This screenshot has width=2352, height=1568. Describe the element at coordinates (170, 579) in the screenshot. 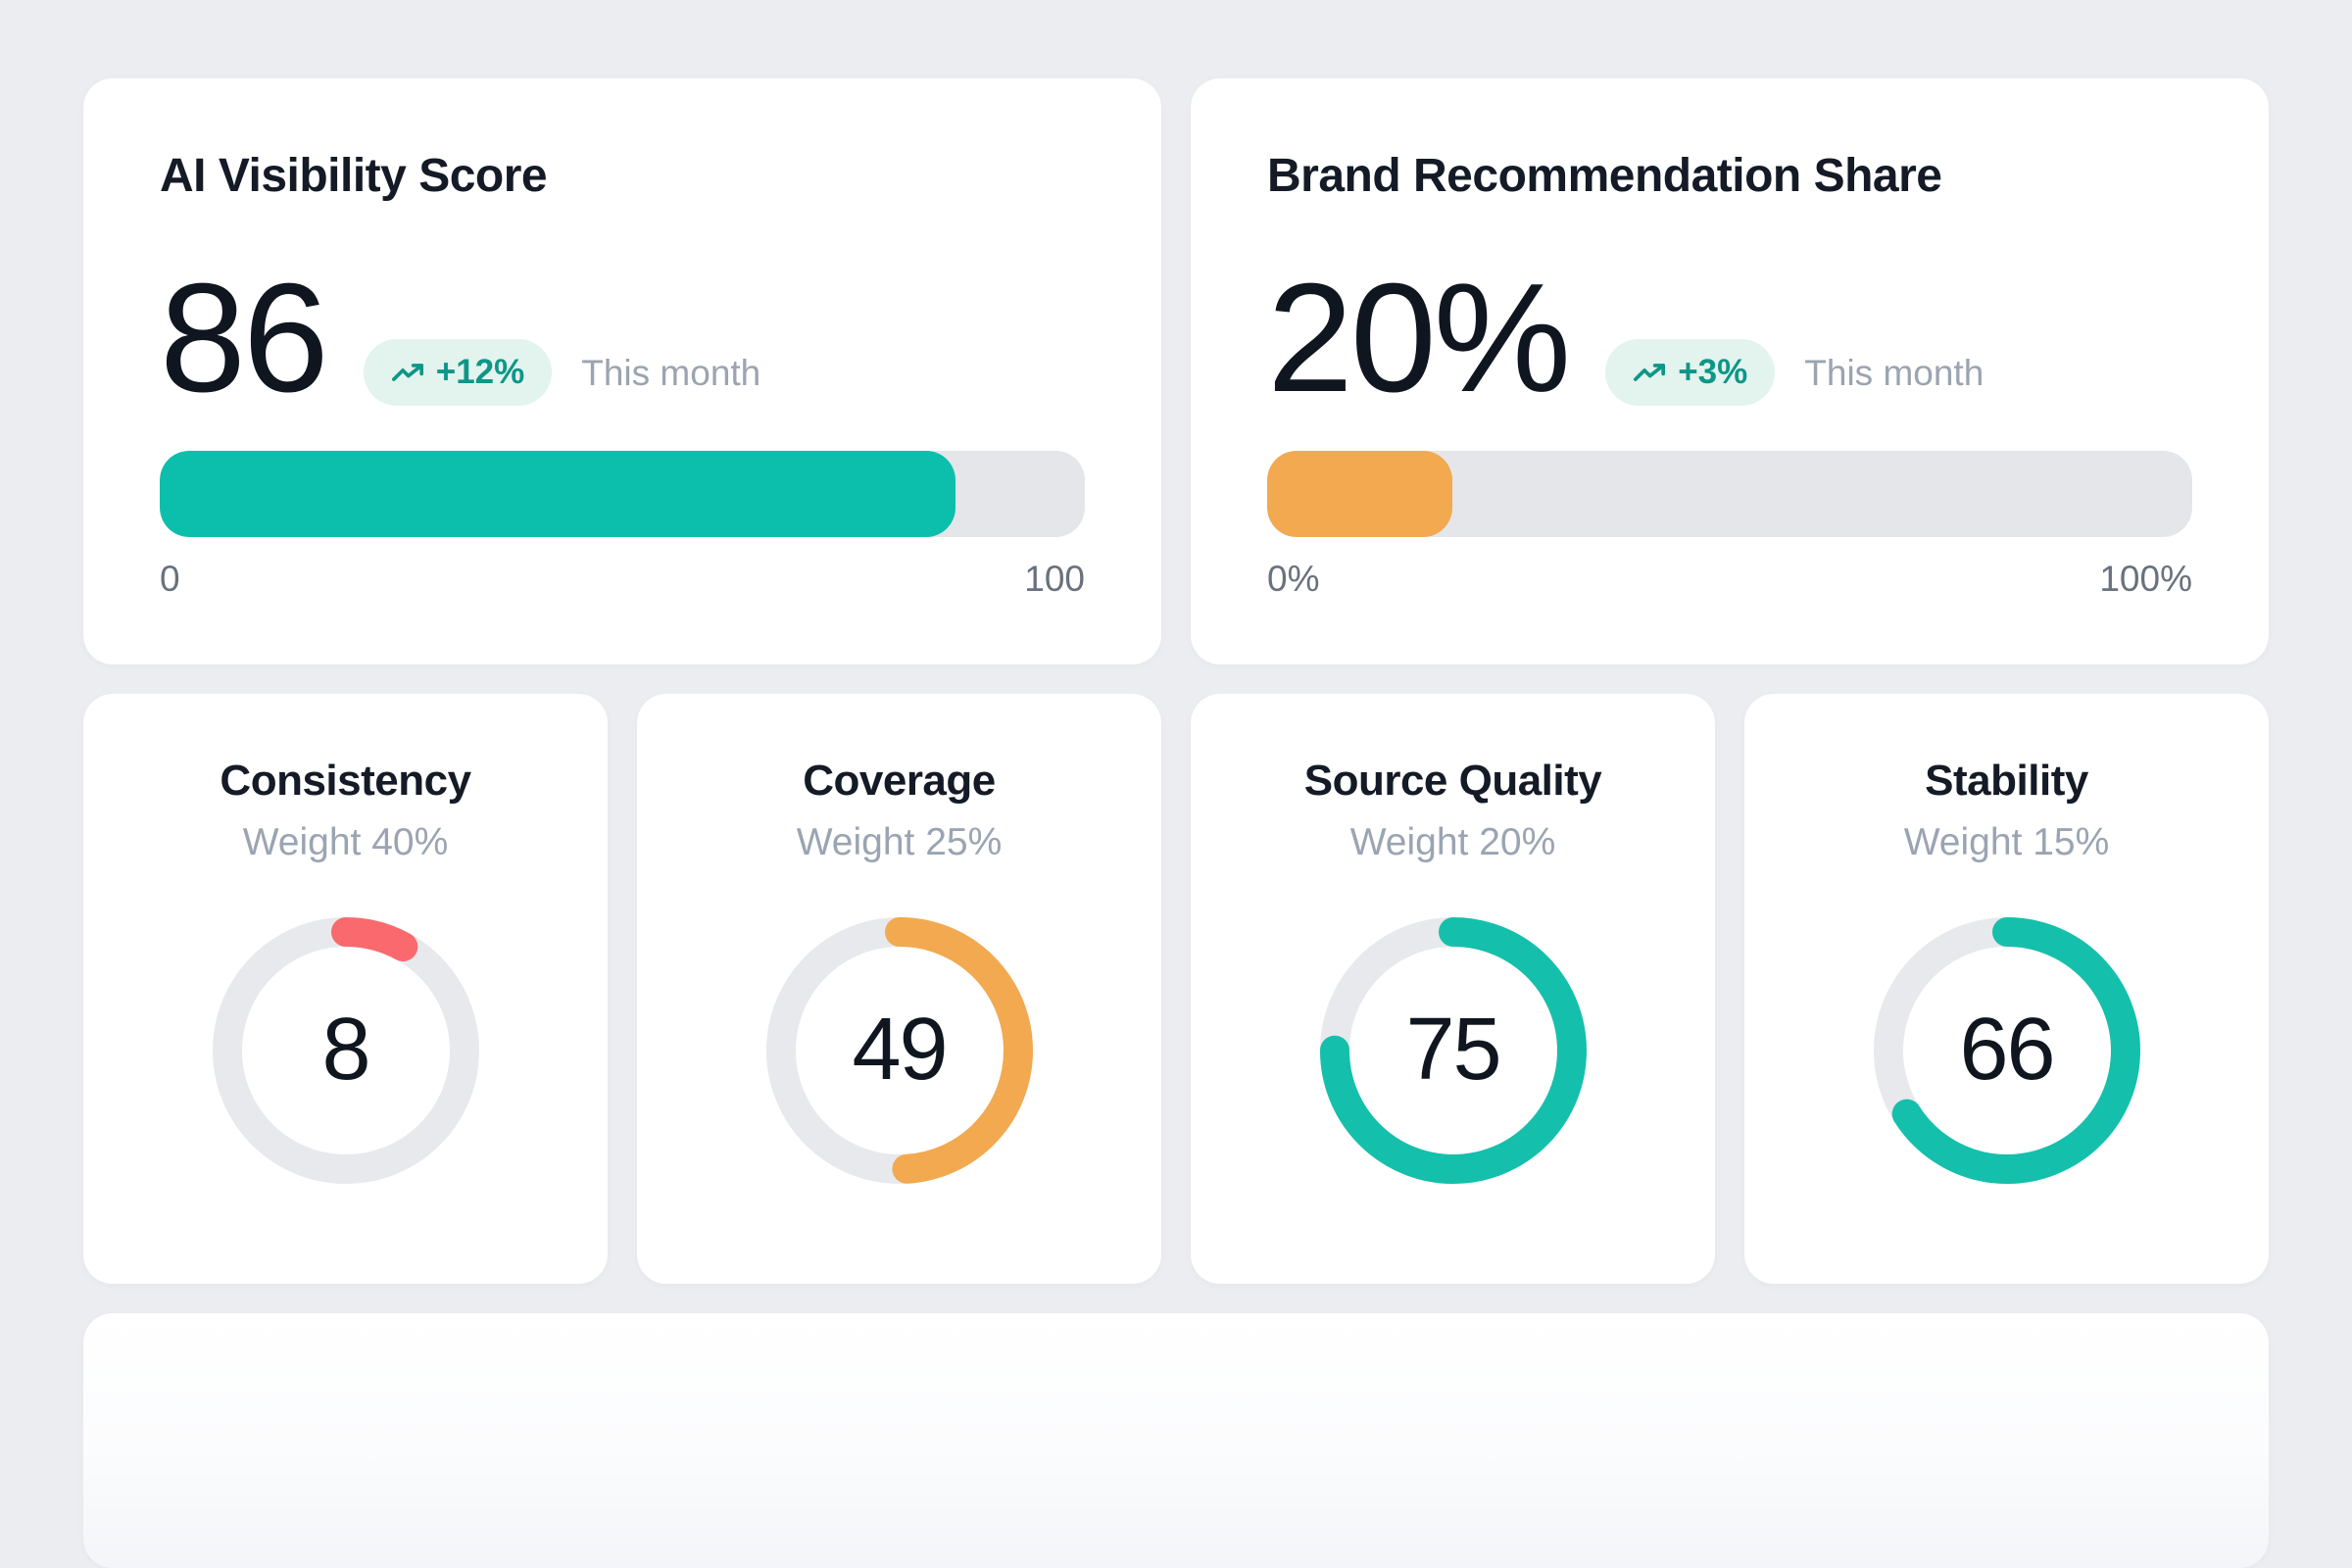

I see `scale-min-label: 0` at that location.